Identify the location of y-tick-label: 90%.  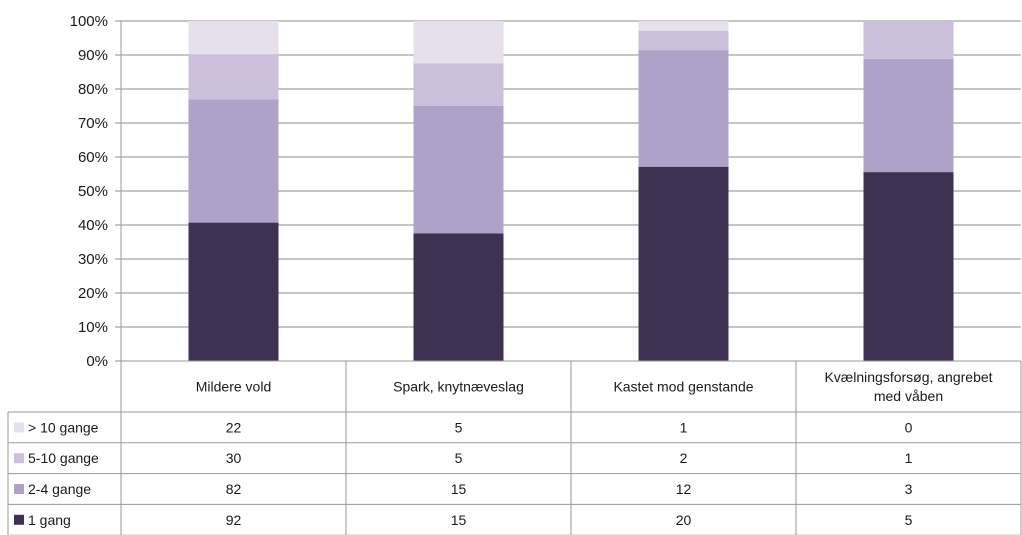
(93, 55).